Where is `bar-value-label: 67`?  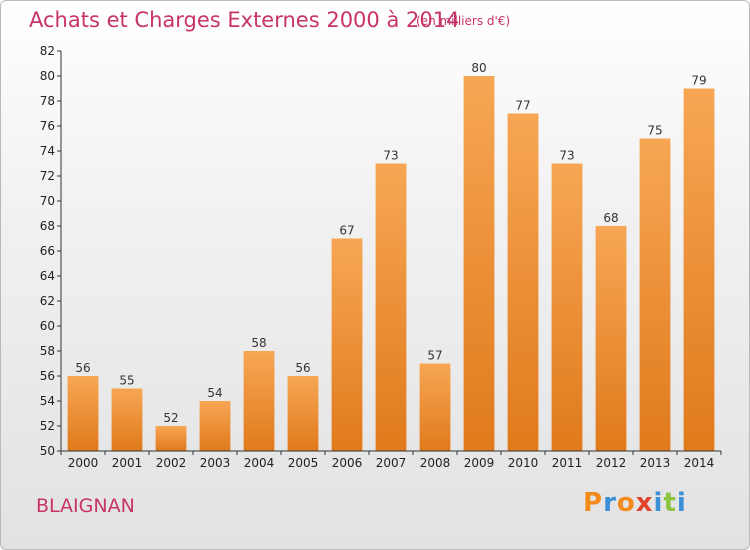 bar-value-label: 67 is located at coordinates (346, 231).